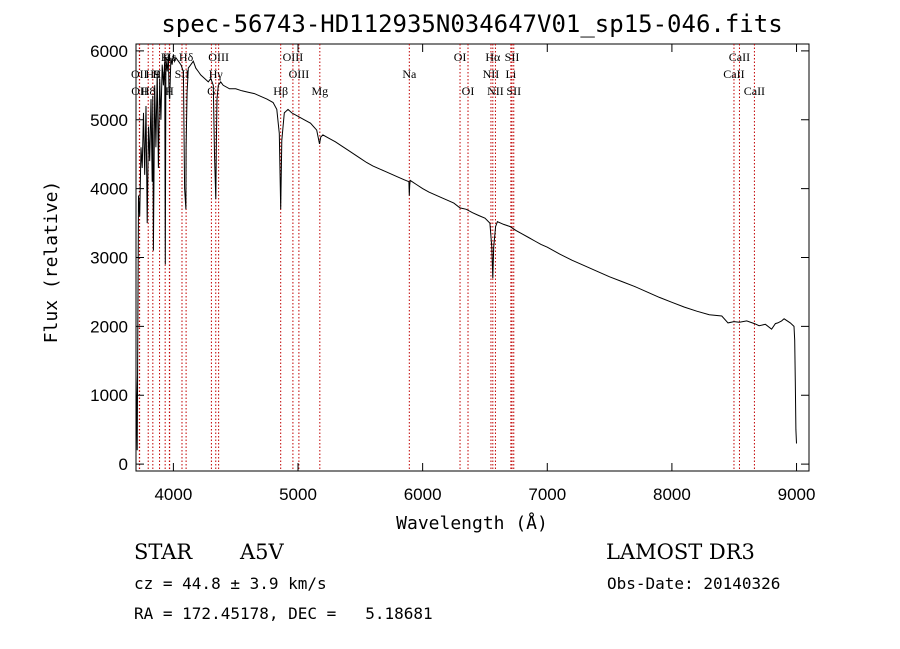 This screenshot has height=649, width=900. What do you see at coordinates (123, 464) in the screenshot?
I see `y-tick-label-0: 0` at bounding box center [123, 464].